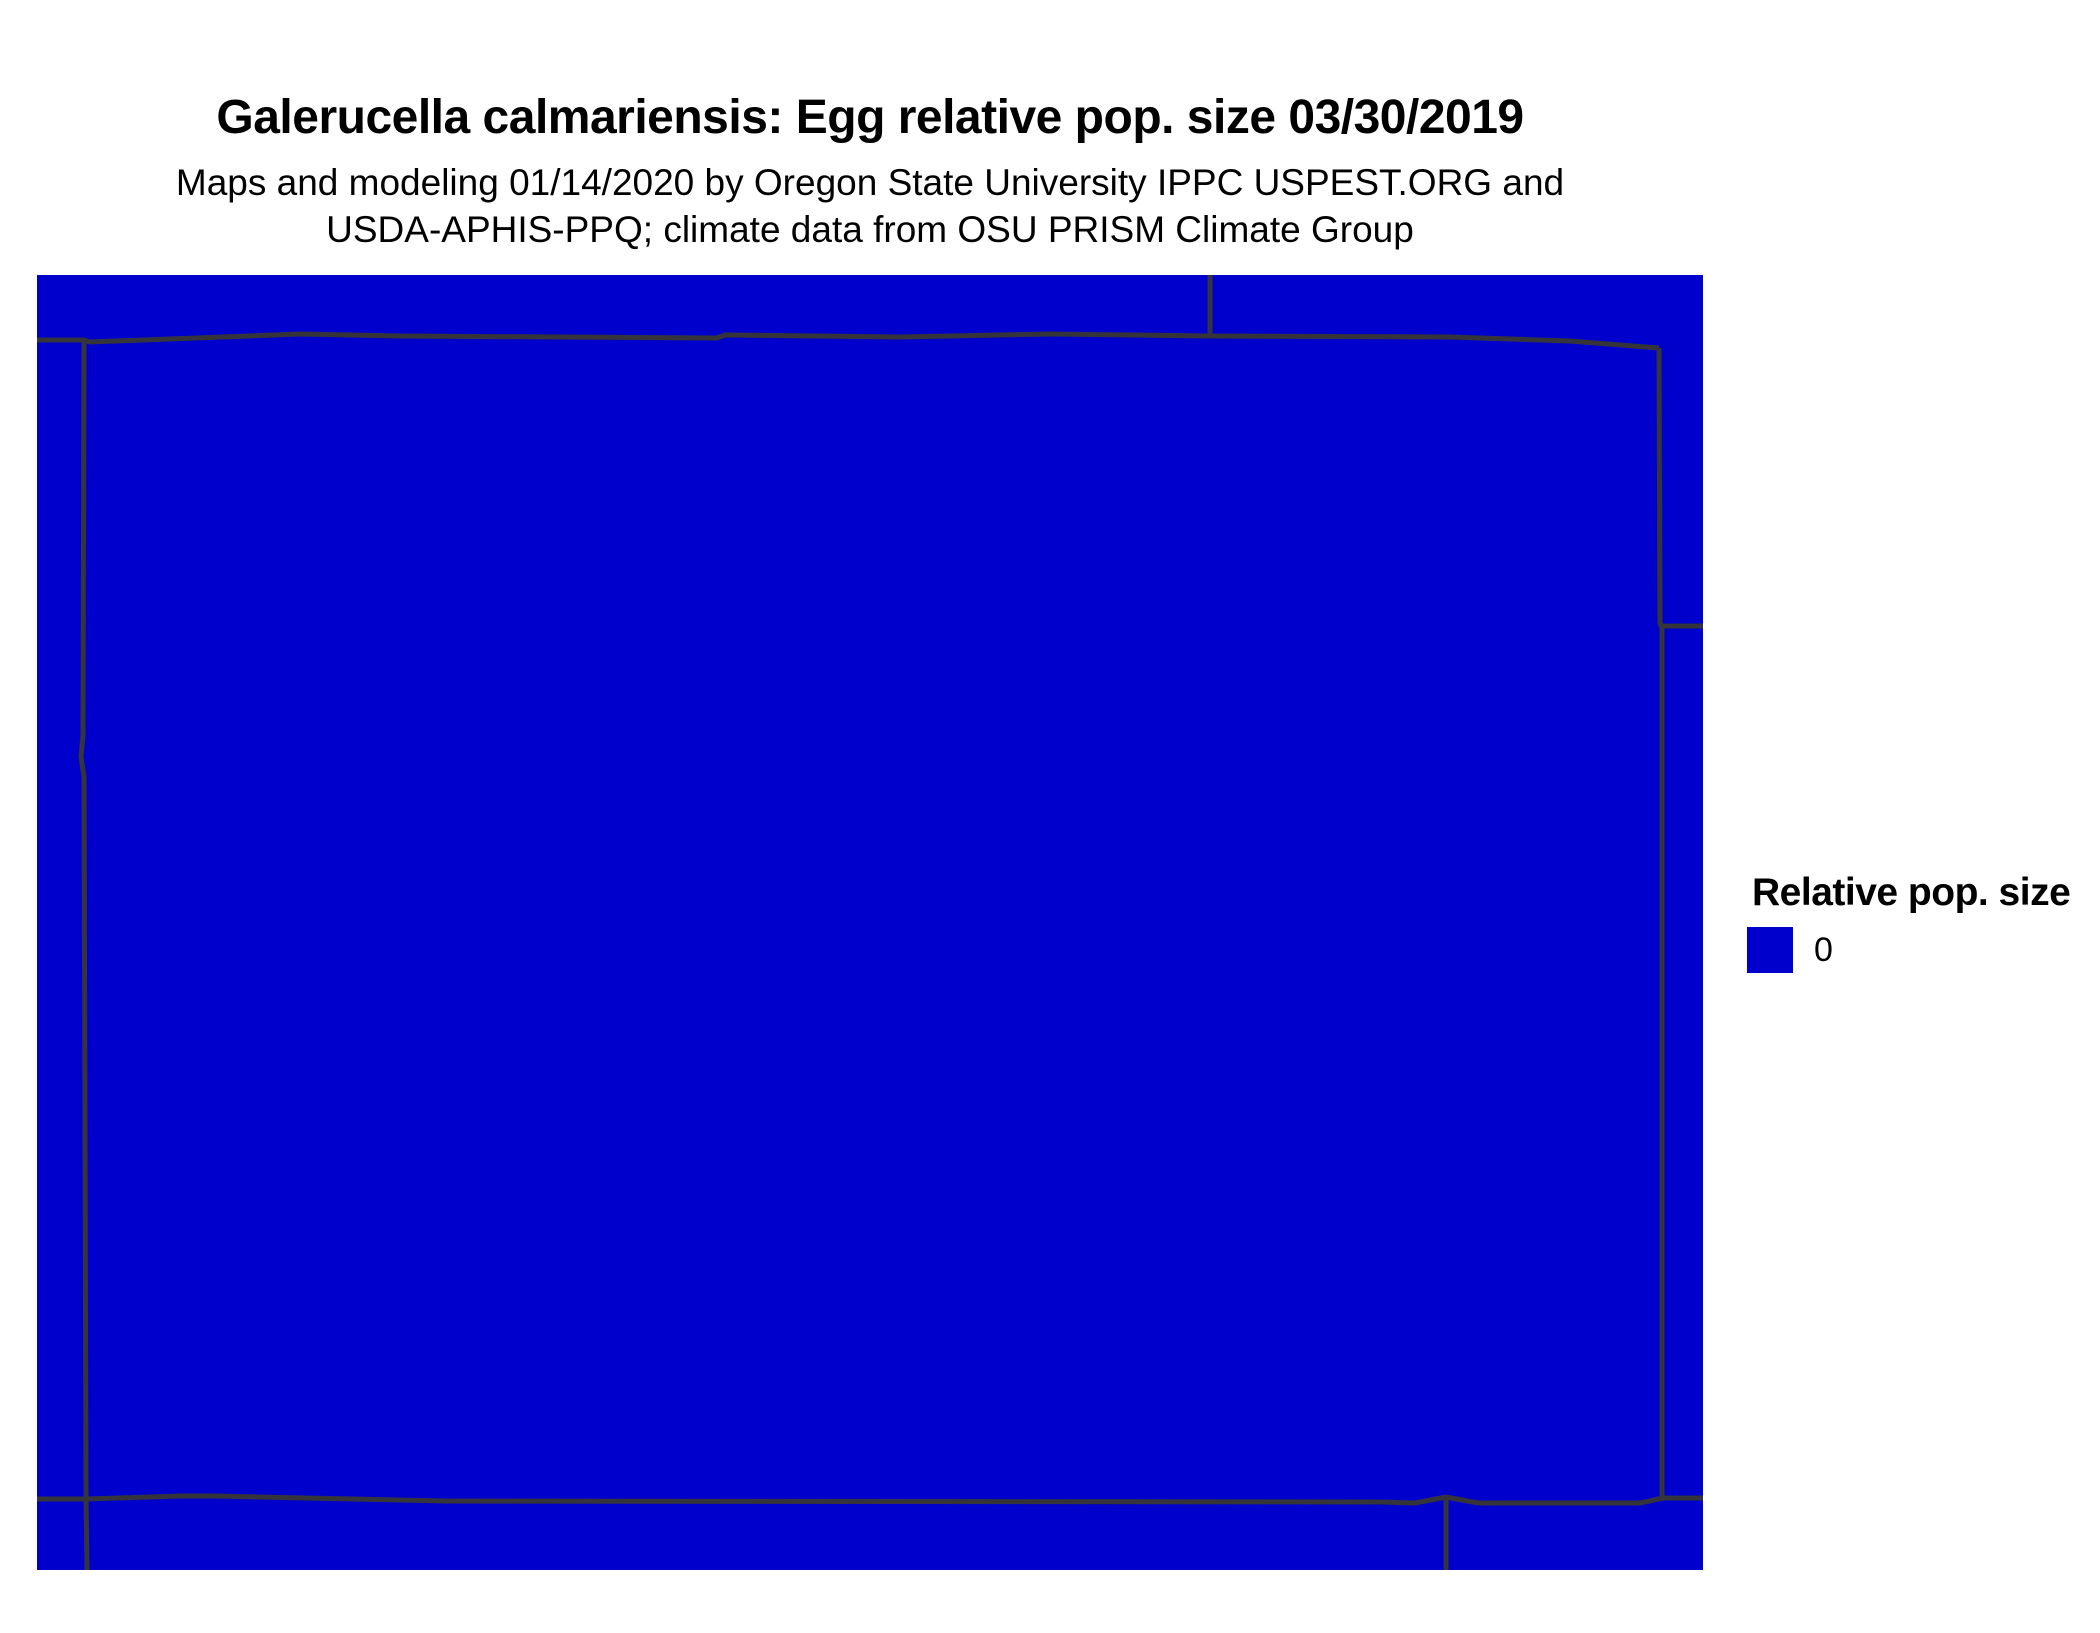  I want to click on state-boundary-north, so click(848, 341).